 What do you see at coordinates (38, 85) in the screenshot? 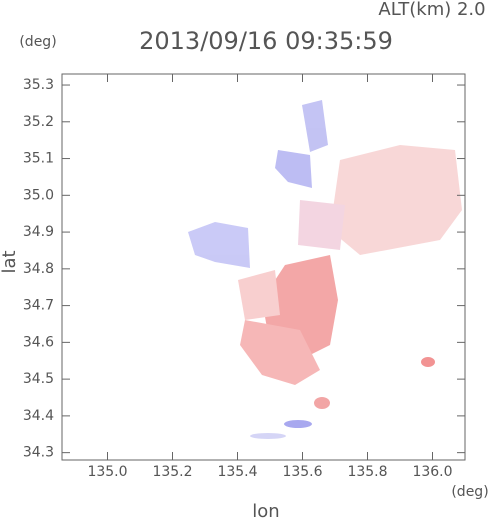
I see `y-tick-label: 35.3` at bounding box center [38, 85].